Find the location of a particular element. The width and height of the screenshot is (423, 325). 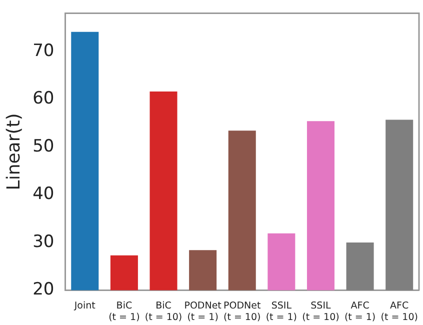

x-tick-label: Joint is located at coordinates (84, 306).